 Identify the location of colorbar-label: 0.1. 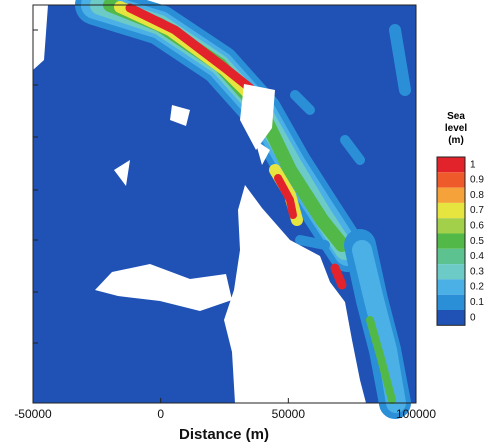
(477, 302).